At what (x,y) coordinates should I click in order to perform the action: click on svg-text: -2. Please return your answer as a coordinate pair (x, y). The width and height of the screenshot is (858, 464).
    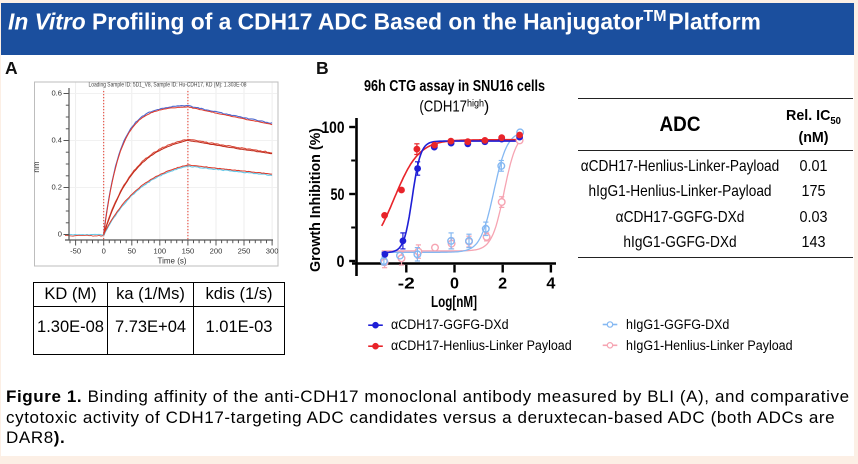
    Looking at the image, I should click on (406, 284).